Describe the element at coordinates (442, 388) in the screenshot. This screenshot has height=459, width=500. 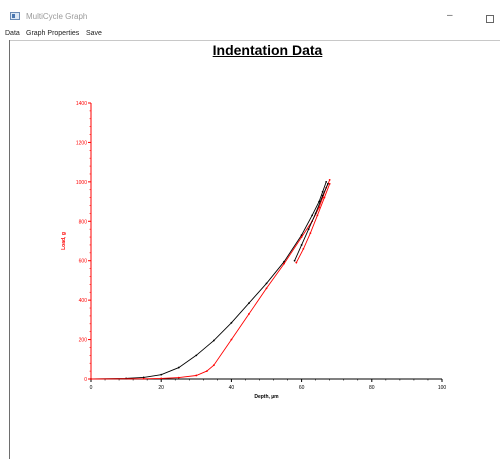
I see `x-tick-label: 100` at that location.